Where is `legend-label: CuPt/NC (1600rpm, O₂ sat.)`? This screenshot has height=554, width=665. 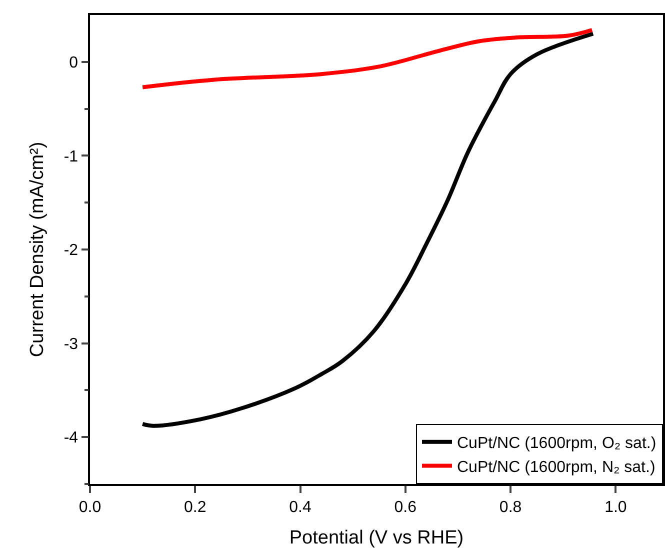 legend-label: CuPt/NC (1600rpm, O₂ sat.) is located at coordinates (556, 443).